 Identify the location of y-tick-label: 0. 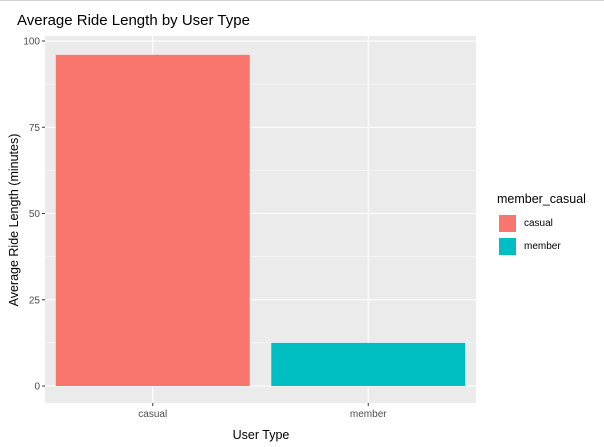
(37, 387).